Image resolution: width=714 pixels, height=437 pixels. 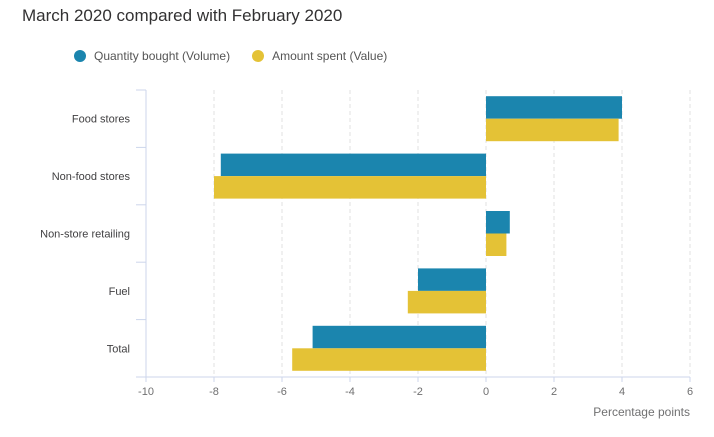 What do you see at coordinates (641, 412) in the screenshot?
I see `x-axis-title: Percentage points` at bounding box center [641, 412].